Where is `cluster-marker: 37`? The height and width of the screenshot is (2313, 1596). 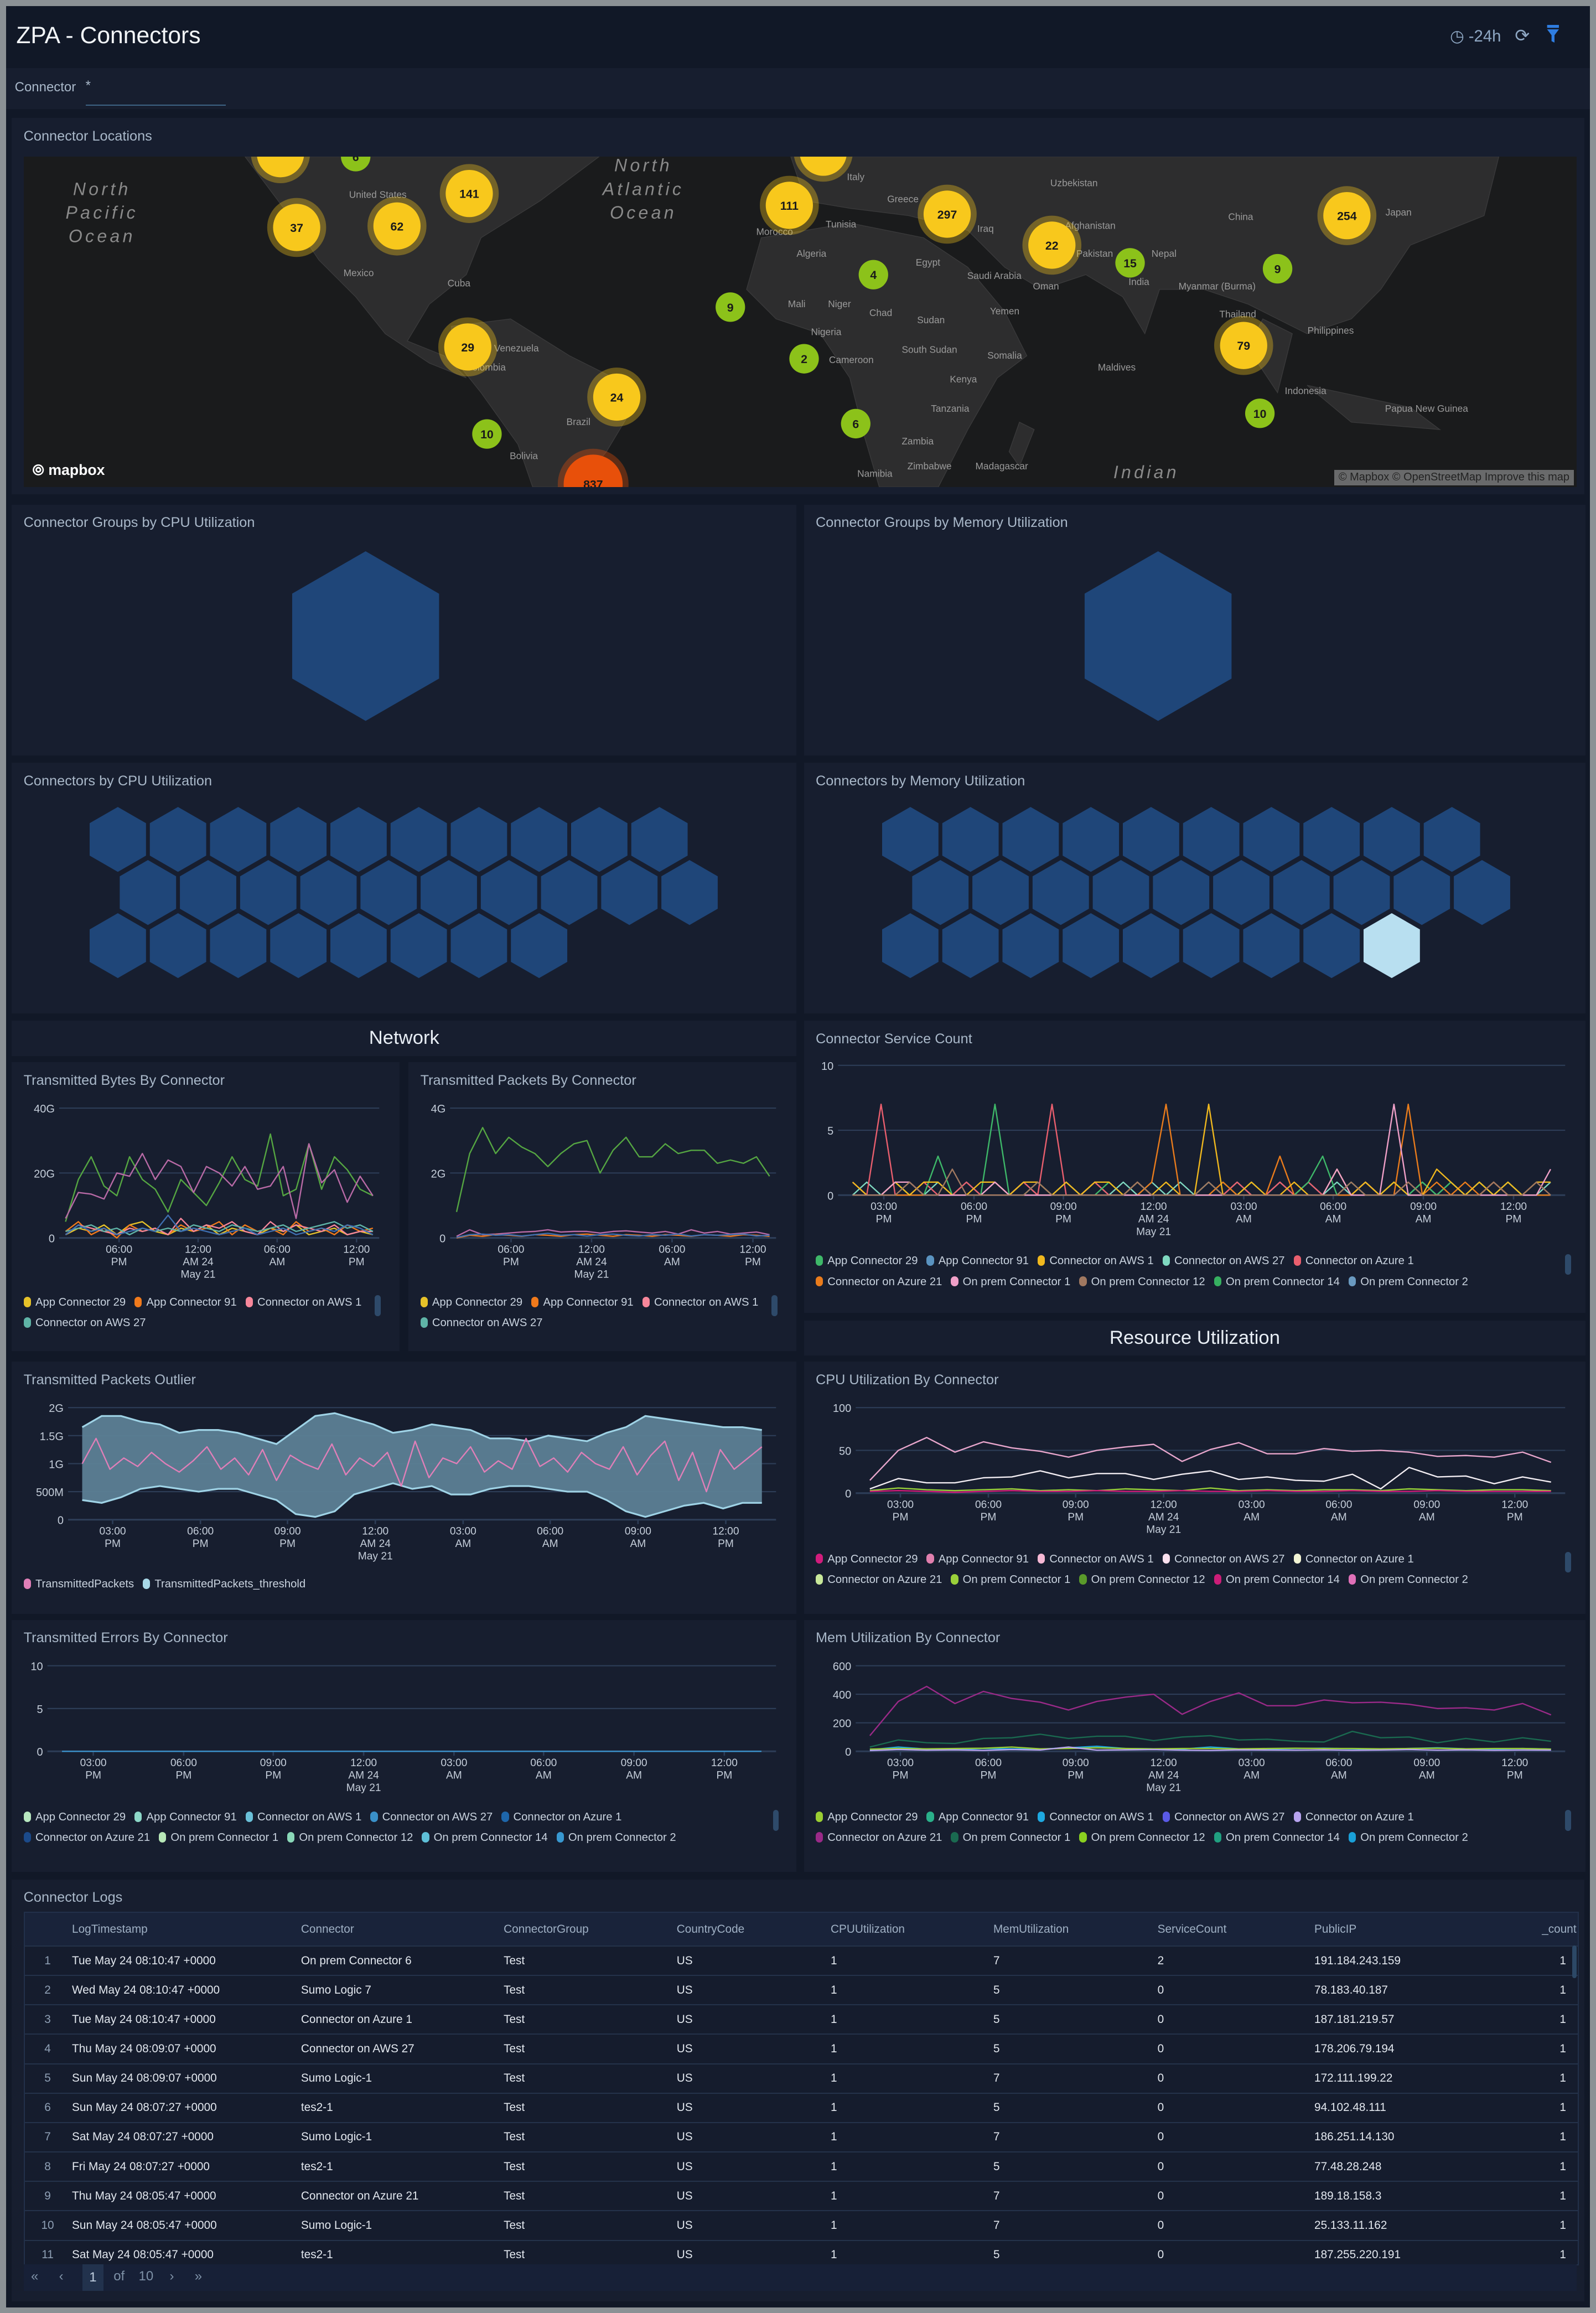
cluster-marker: 37 is located at coordinates (297, 227).